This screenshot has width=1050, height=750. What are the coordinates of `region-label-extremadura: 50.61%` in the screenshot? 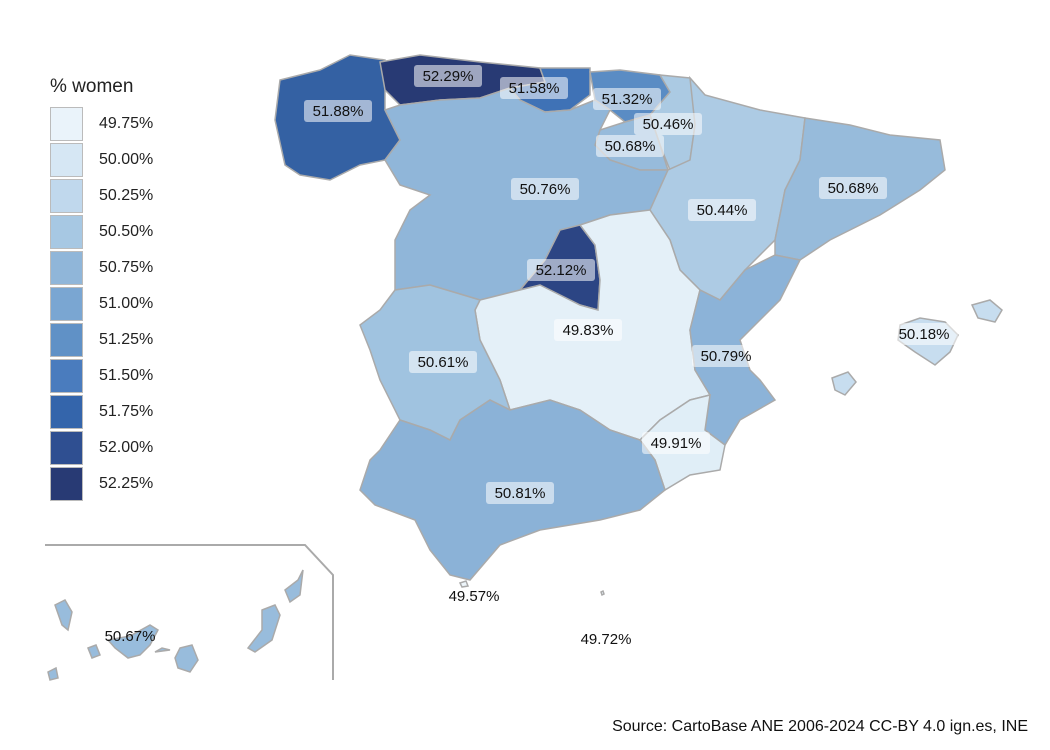 It's located at (443, 362).